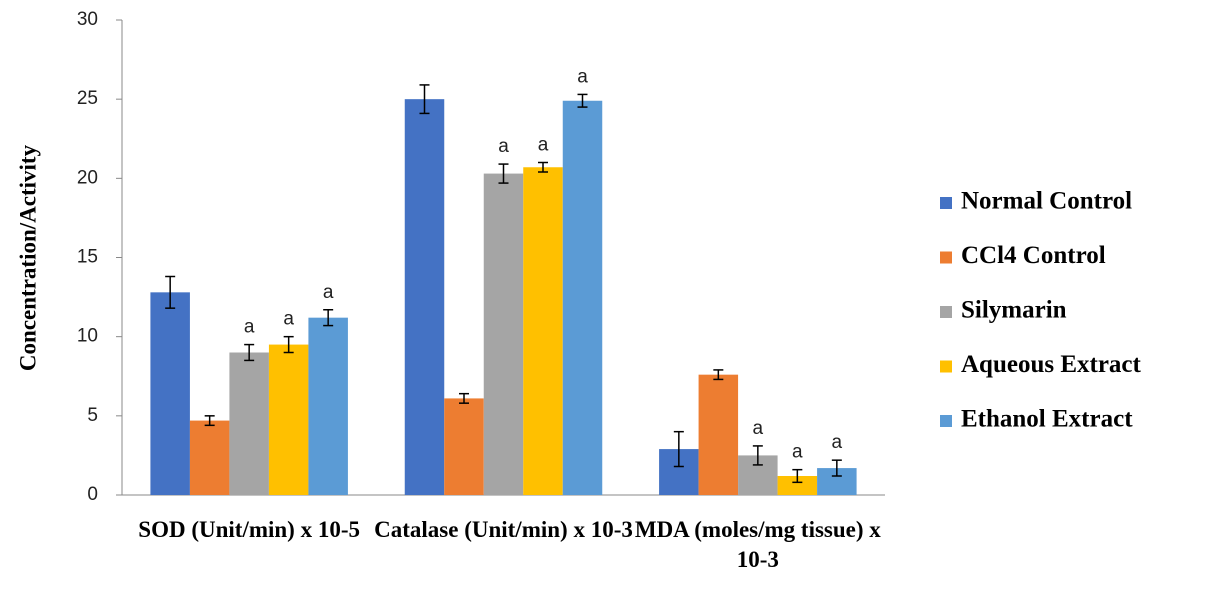 The height and width of the screenshot is (606, 1208). Describe the element at coordinates (1046, 201) in the screenshot. I see `legend-label: Normal Control` at that location.